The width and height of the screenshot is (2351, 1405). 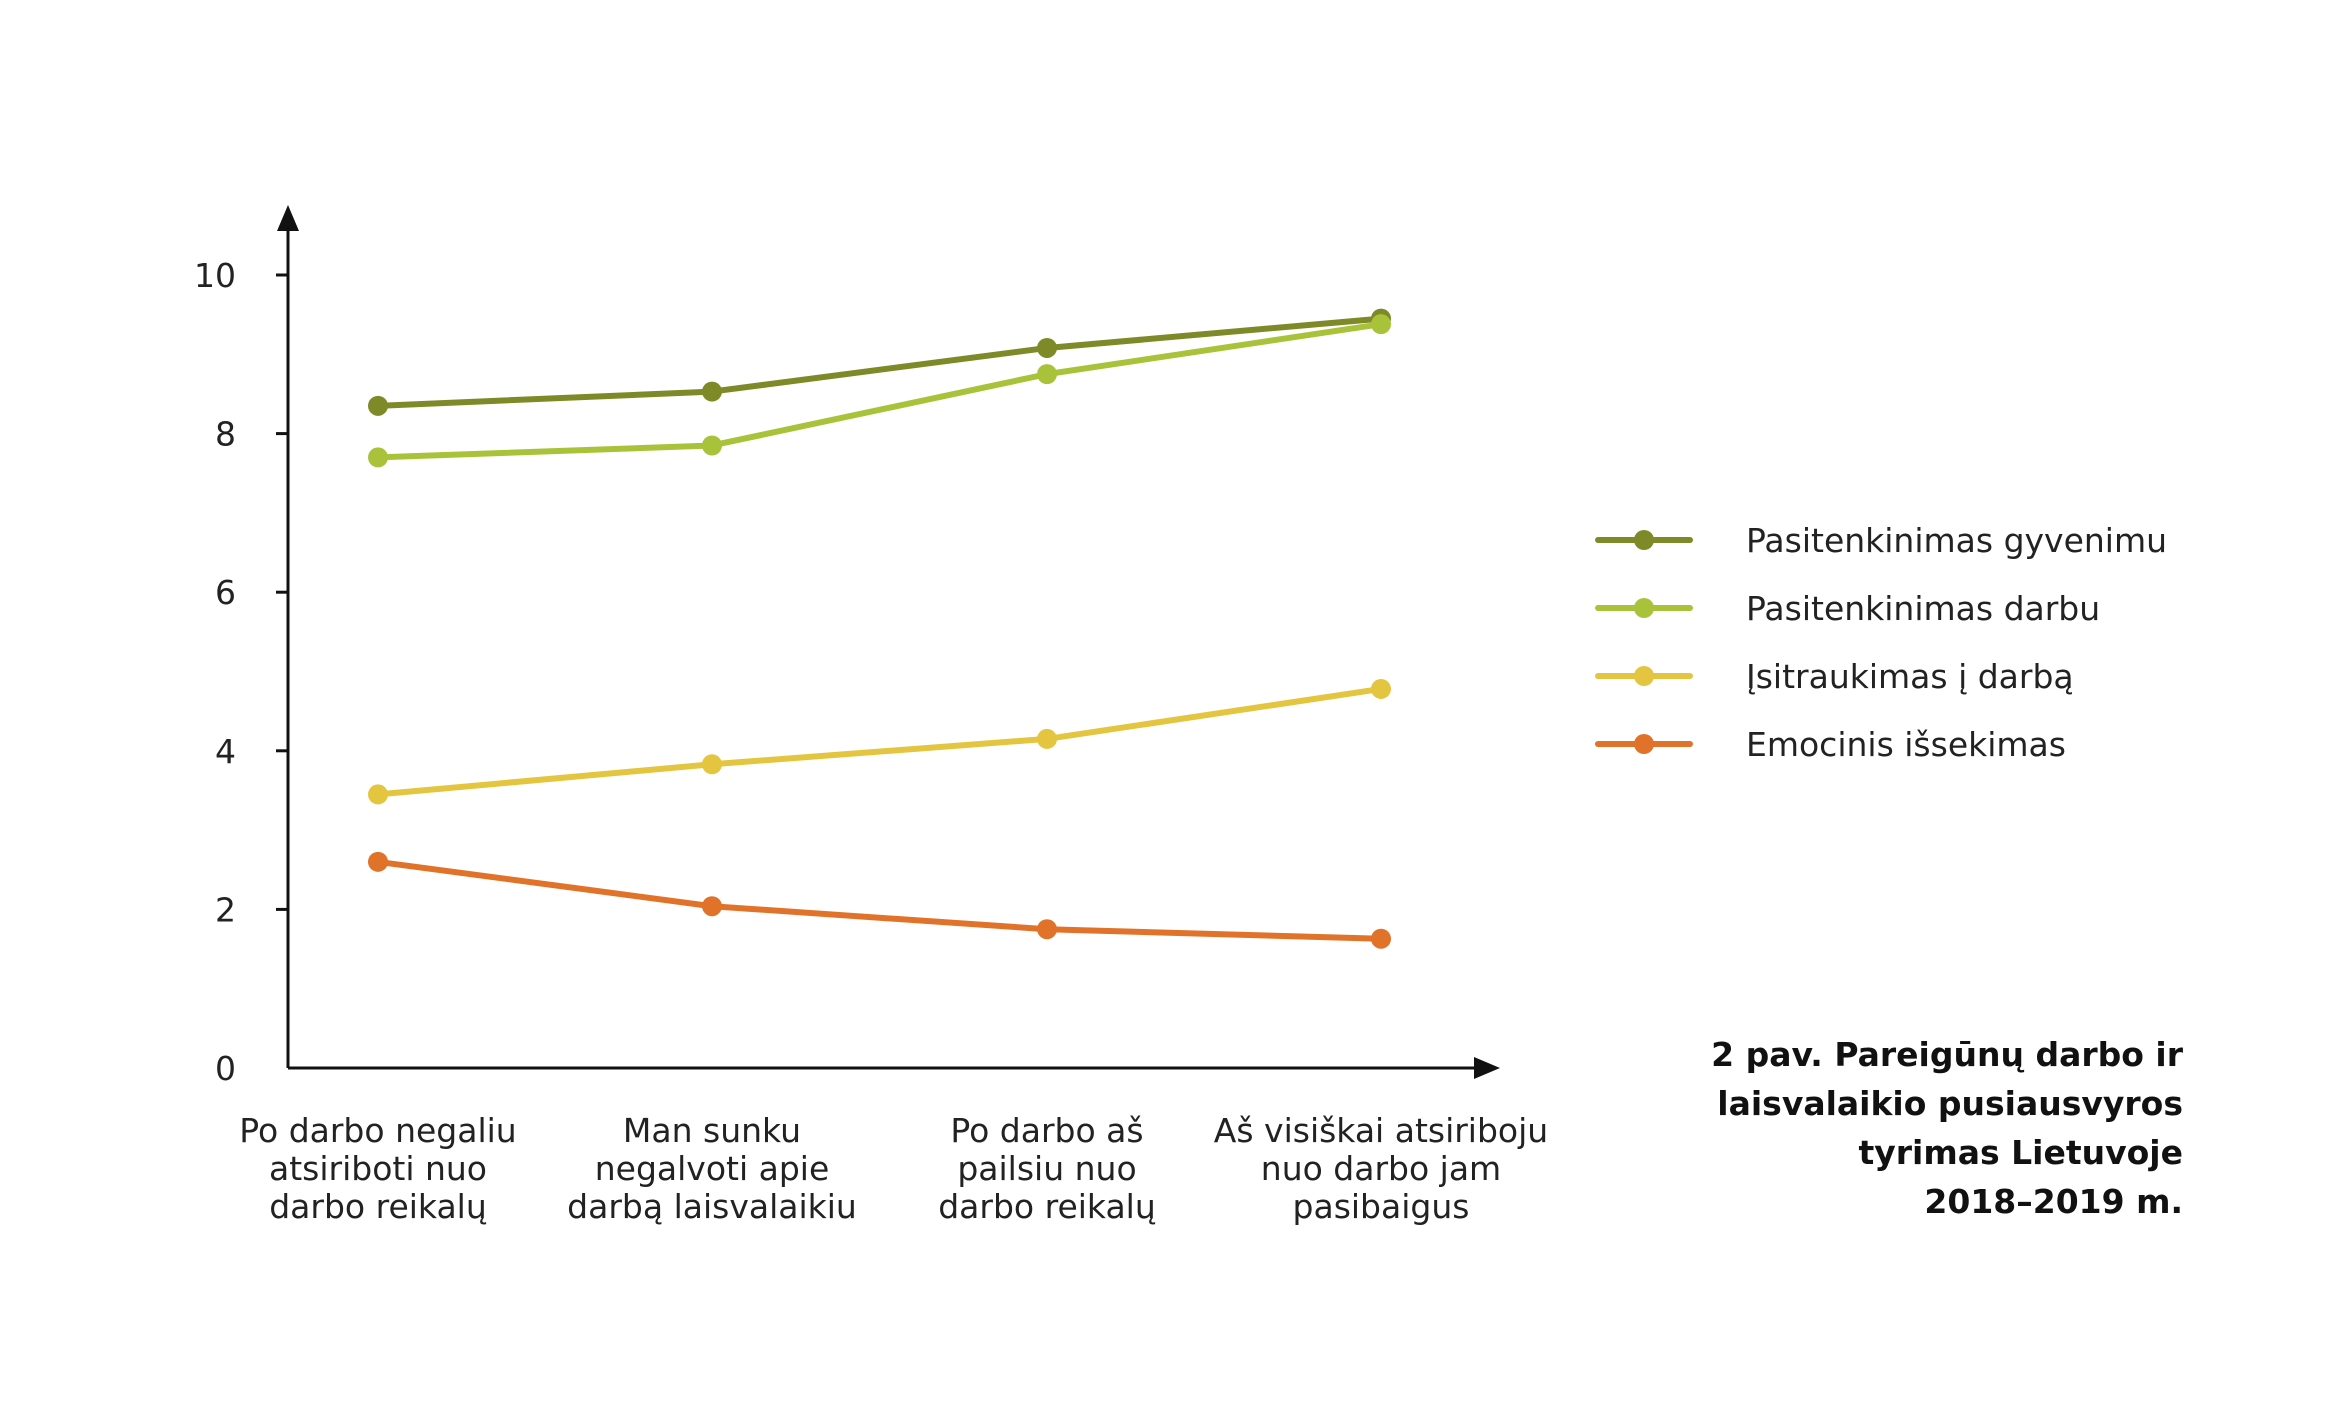 I want to click on series-pasitenkinimas-darbu, so click(x=879, y=391).